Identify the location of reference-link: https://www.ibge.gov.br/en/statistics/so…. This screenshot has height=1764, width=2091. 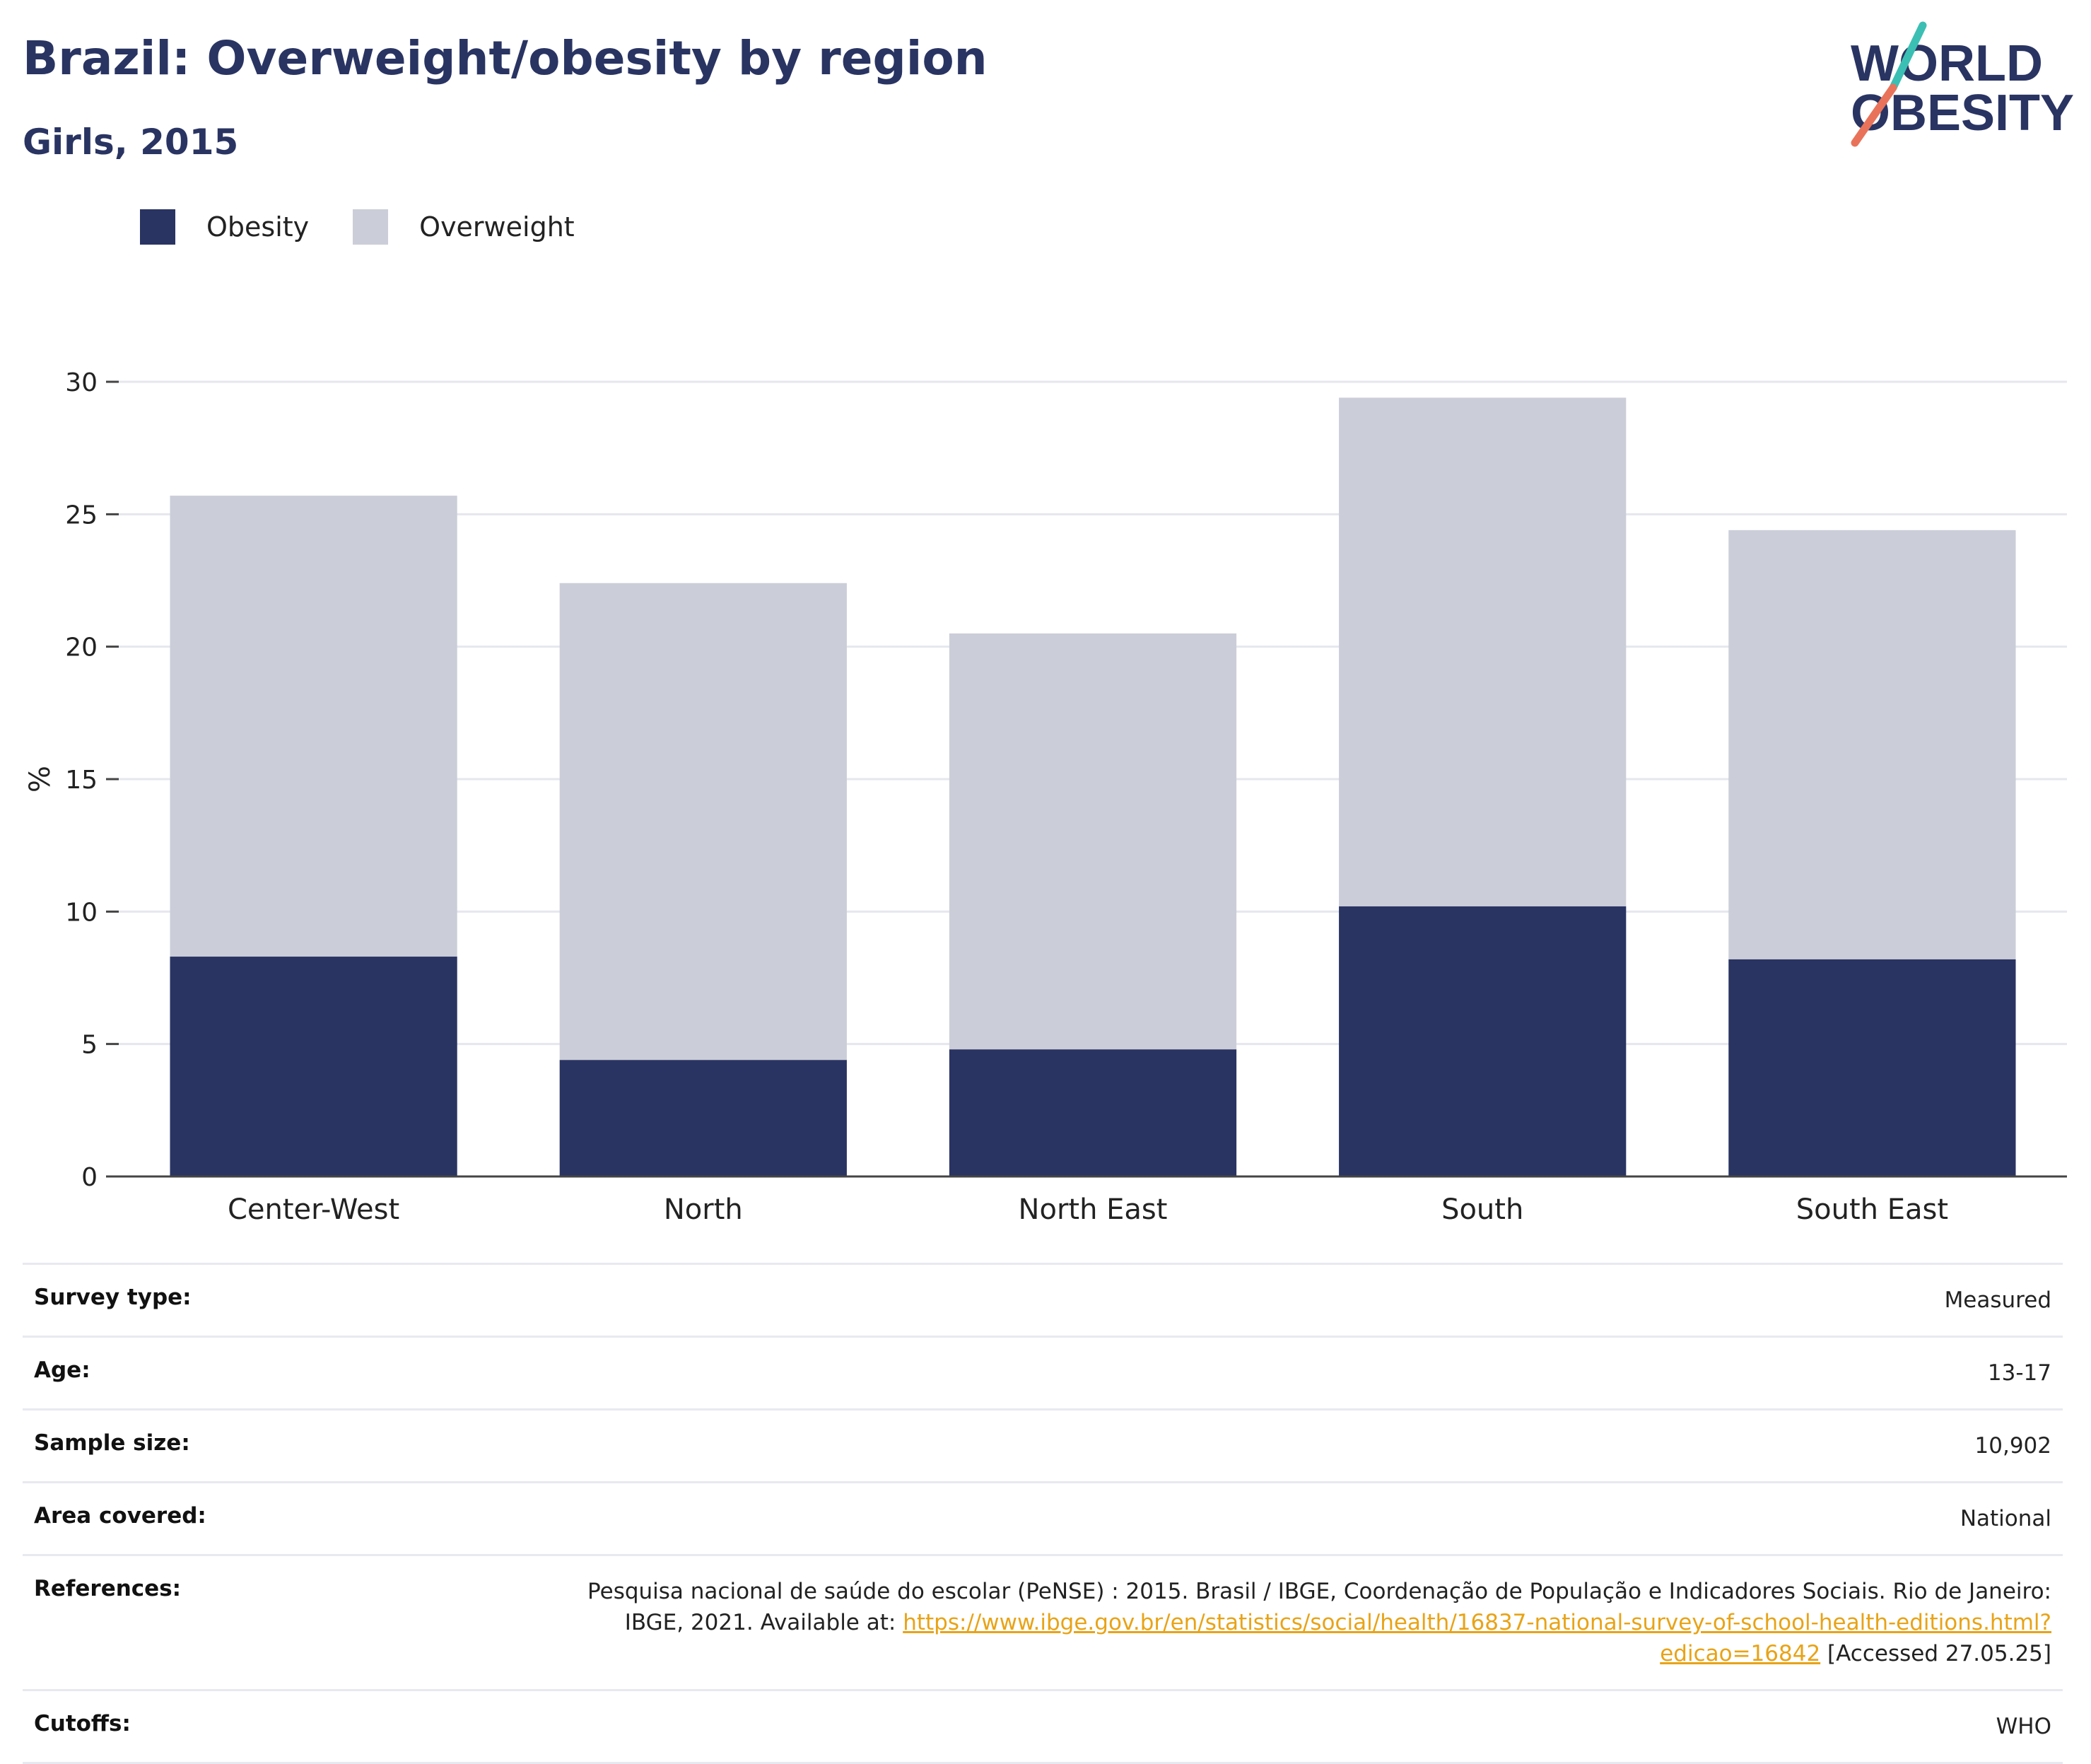
(1477, 1638).